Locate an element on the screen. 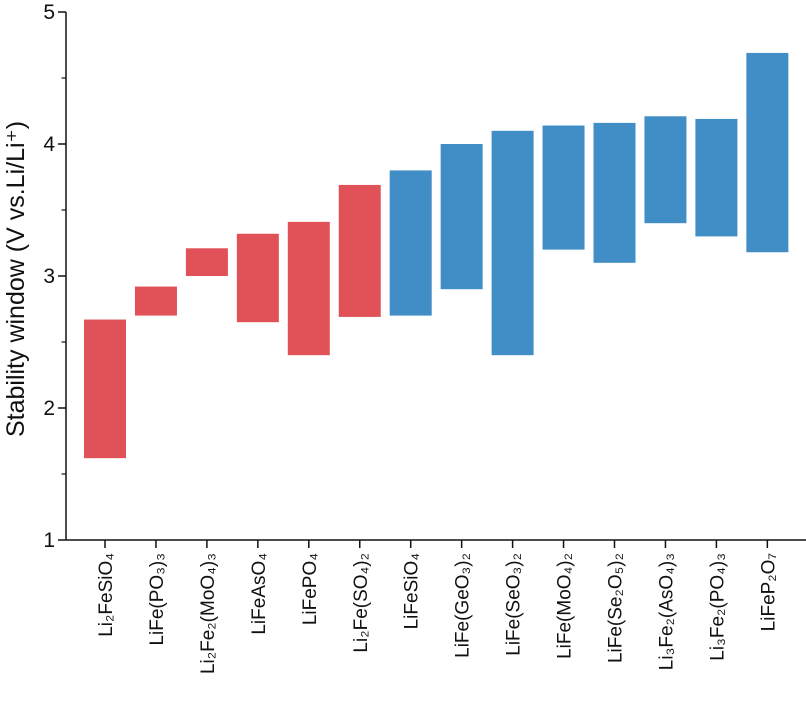 This screenshot has height=710, width=806. y-tick-label: 5 is located at coordinates (49, 12).